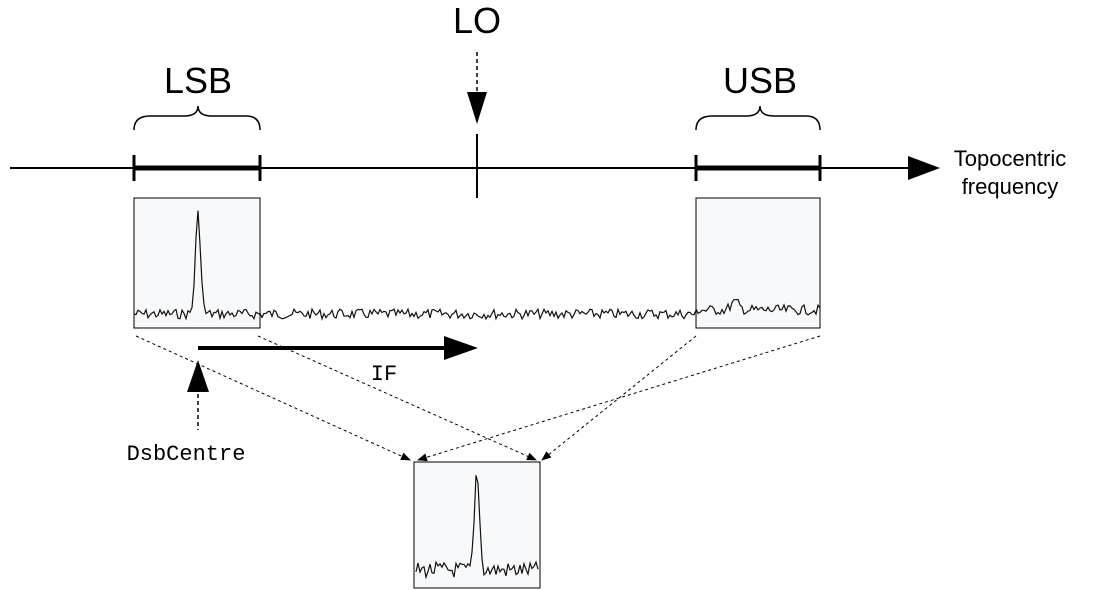 This screenshot has height=590, width=1100. Describe the element at coordinates (758, 263) in the screenshot. I see `usb-spectrum-panel` at that location.